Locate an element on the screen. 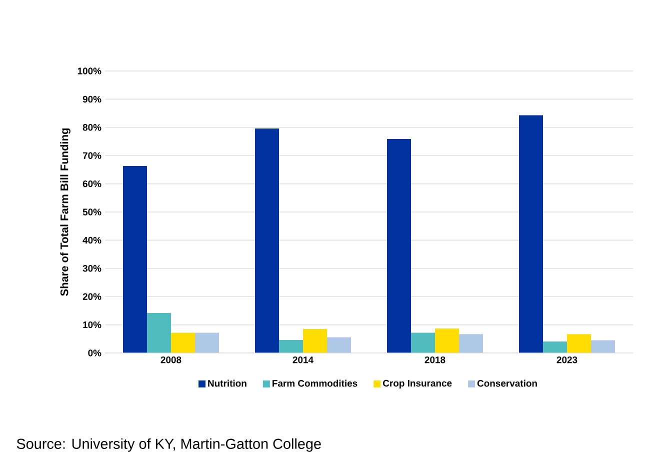 This screenshot has height=458, width=665. legend-label: Crop Insurance is located at coordinates (417, 384).